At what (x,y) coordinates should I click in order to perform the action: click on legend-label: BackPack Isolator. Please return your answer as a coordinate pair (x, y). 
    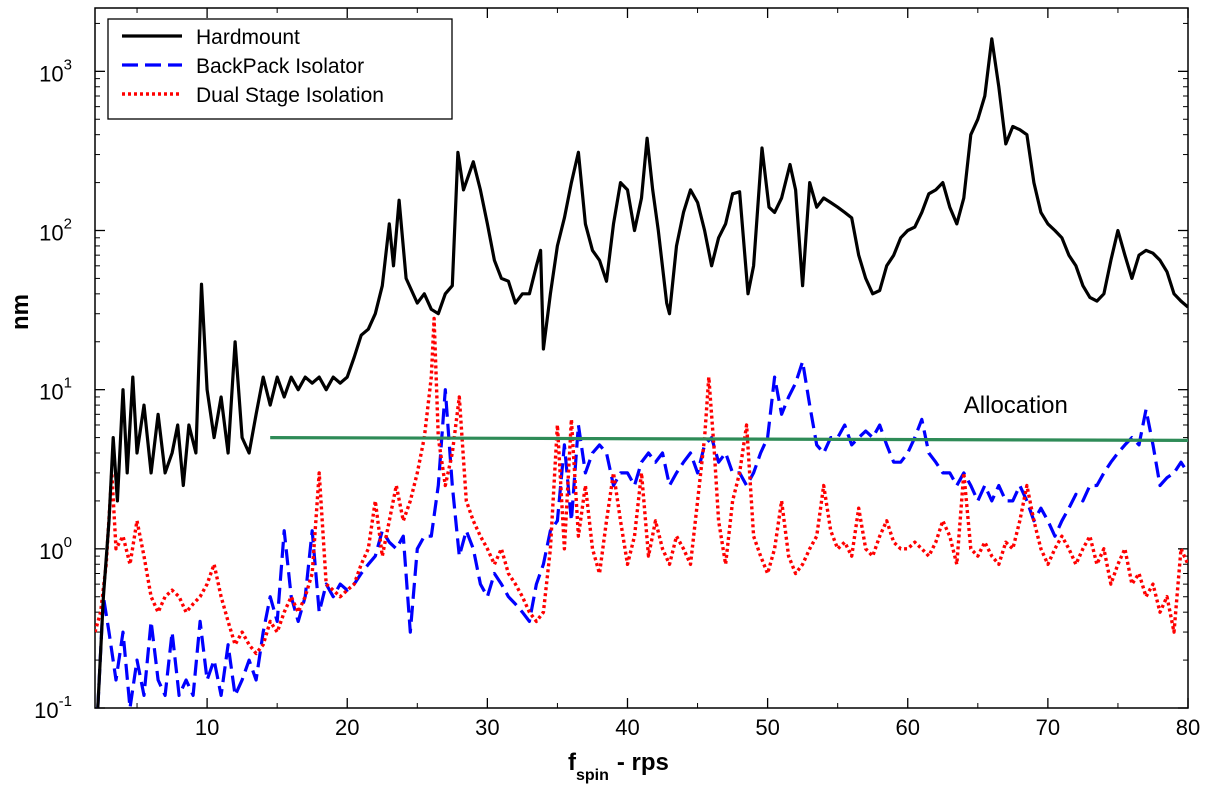
    Looking at the image, I should click on (280, 66).